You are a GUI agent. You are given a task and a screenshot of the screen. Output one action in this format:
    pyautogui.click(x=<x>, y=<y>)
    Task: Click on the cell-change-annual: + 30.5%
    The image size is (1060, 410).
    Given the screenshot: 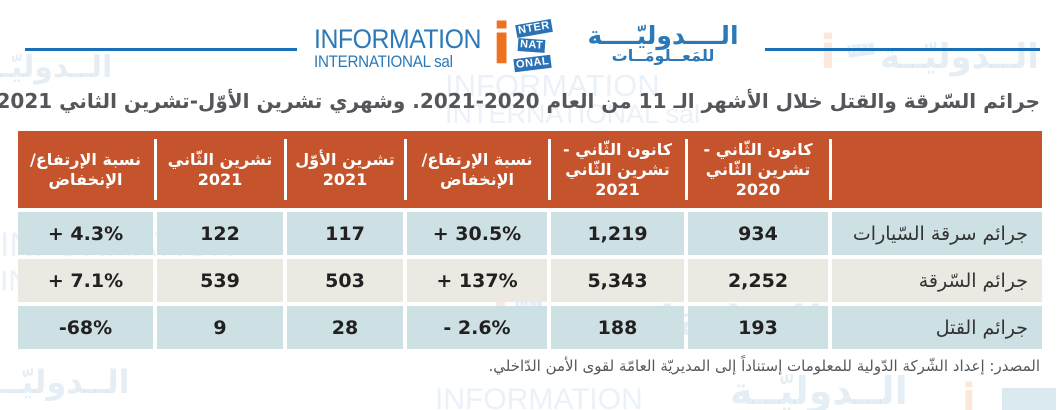 What is the action you would take?
    pyautogui.click(x=477, y=233)
    